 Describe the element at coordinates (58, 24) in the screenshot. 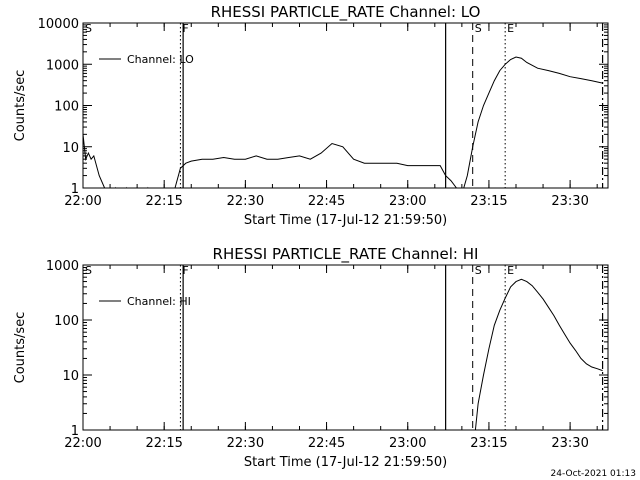

I see `y-tick-label: 10000` at that location.